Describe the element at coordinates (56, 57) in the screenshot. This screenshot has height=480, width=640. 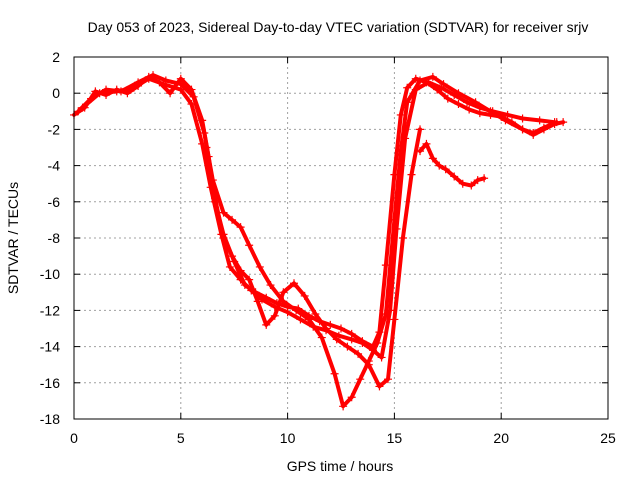
I see `y-tick-label: 2` at that location.